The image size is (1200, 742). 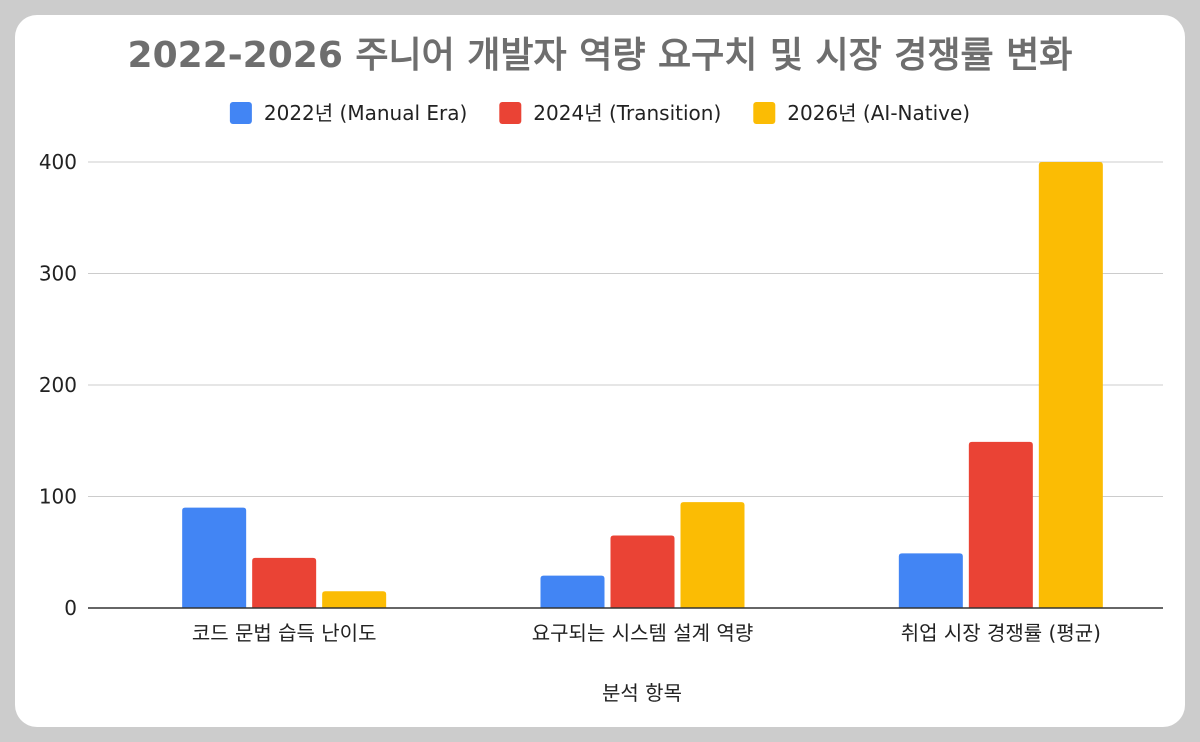 I want to click on x-category-label: 요구되는 시스템 설계 역량, so click(x=642, y=633).